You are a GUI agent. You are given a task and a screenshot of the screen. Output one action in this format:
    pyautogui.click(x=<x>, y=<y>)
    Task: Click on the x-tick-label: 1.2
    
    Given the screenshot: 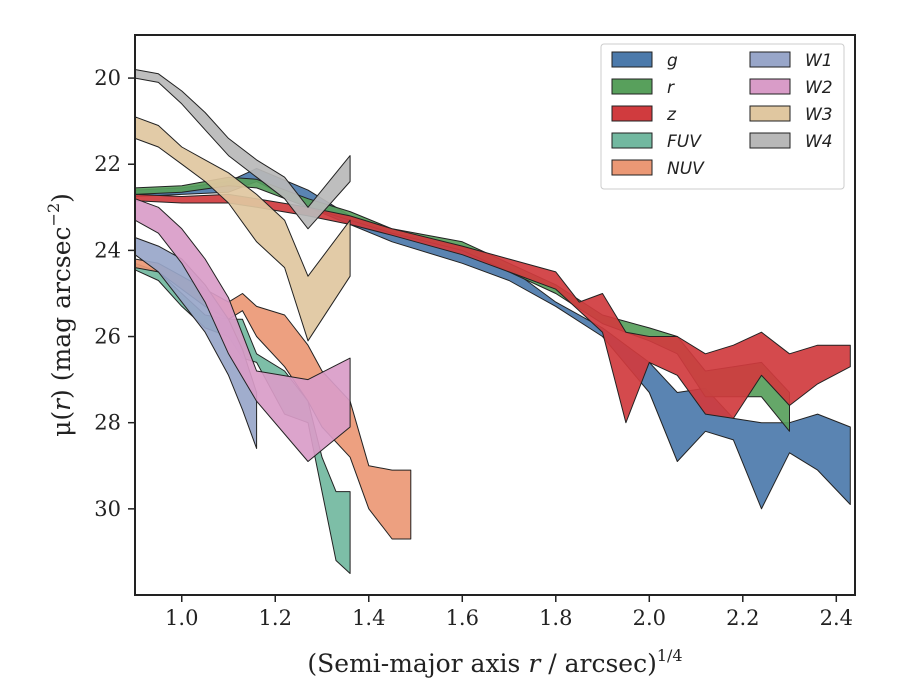 What is the action you would take?
    pyautogui.click(x=275, y=618)
    